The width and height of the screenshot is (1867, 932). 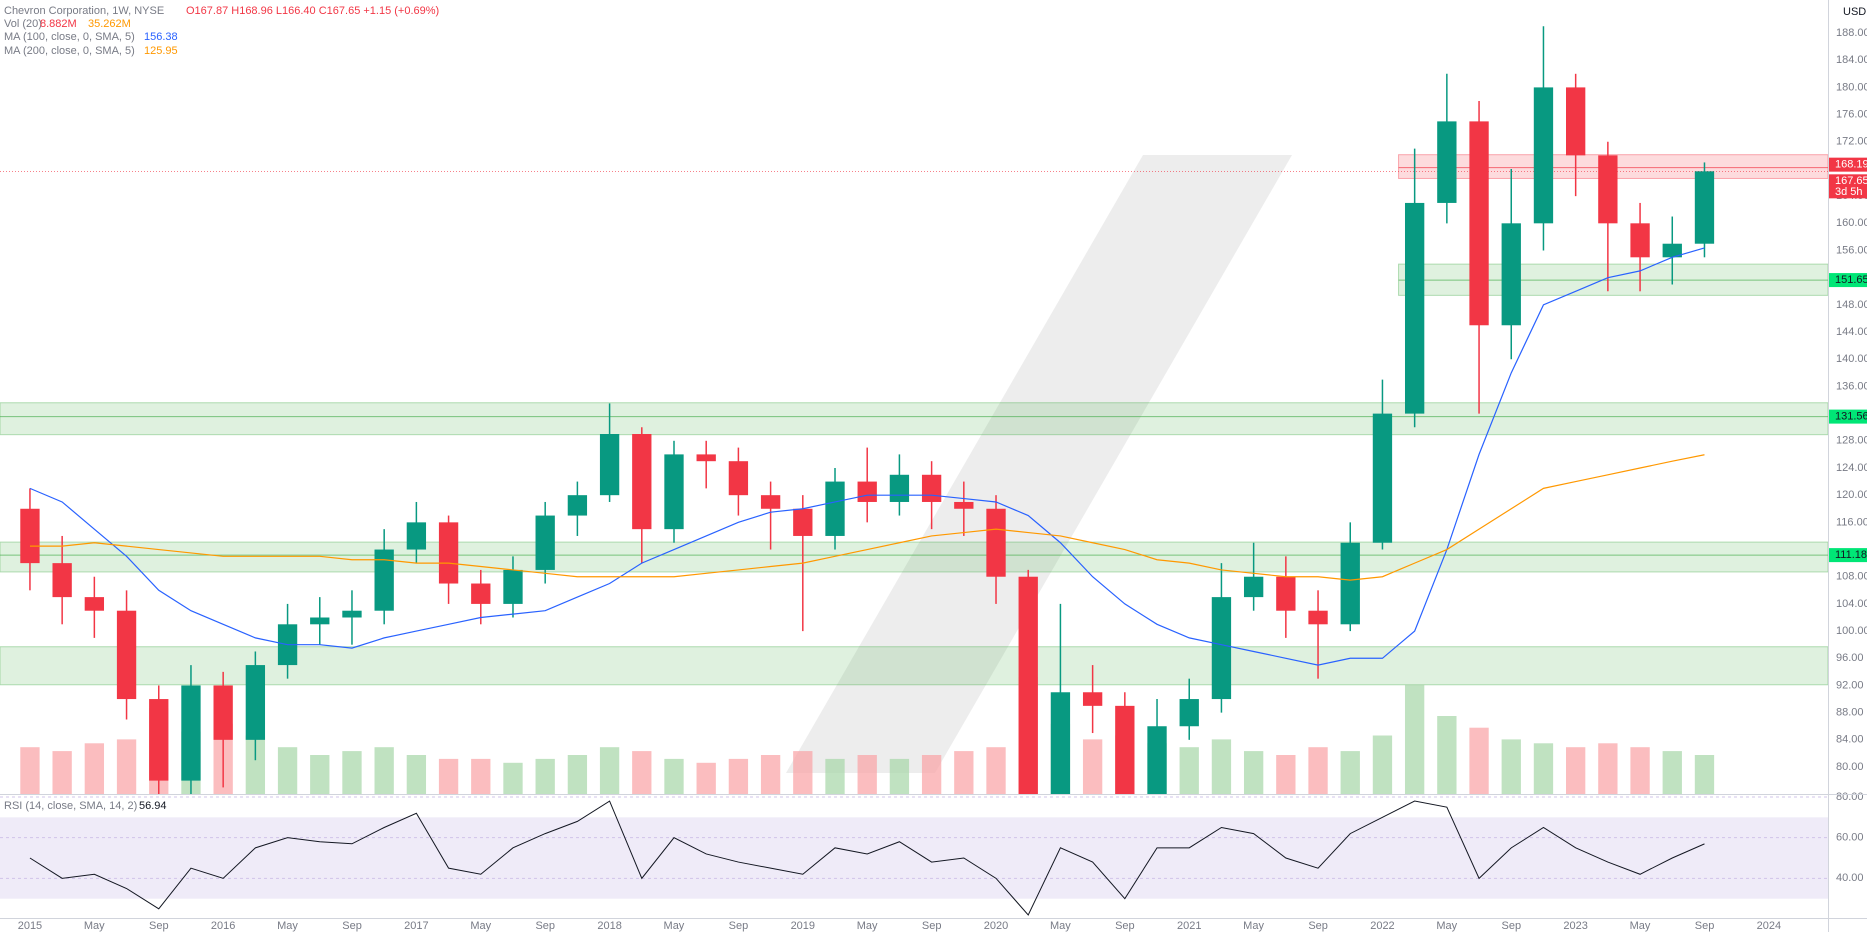 I want to click on volume-legend: Vol (20), so click(x=23, y=24).